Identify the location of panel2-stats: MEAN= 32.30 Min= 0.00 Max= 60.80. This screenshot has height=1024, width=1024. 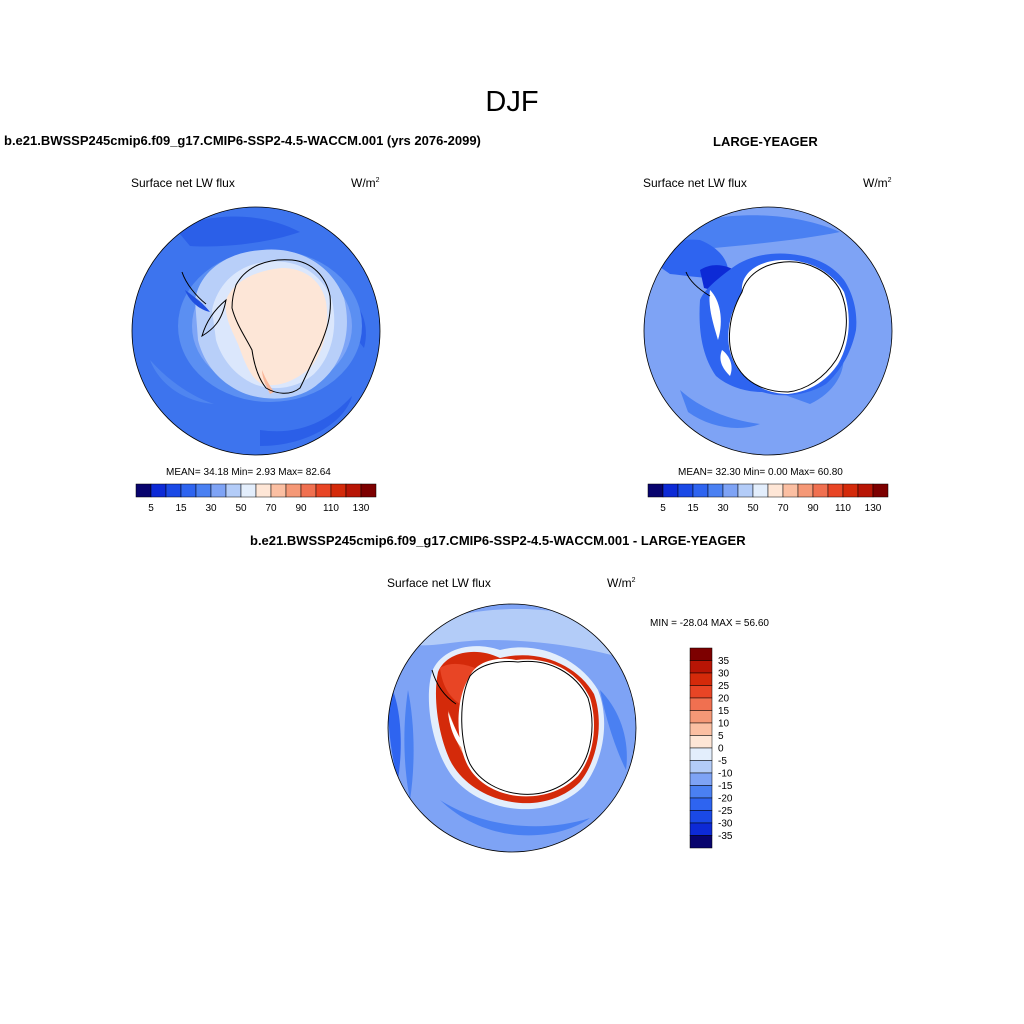
(760, 472).